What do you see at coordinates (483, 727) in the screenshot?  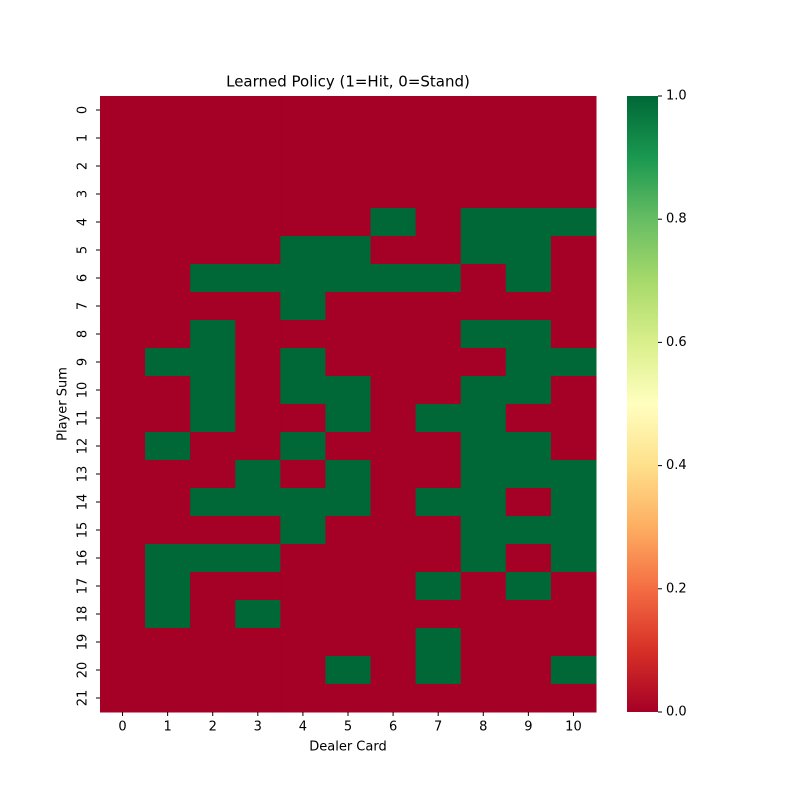 I see `x-tick-label: 8` at bounding box center [483, 727].